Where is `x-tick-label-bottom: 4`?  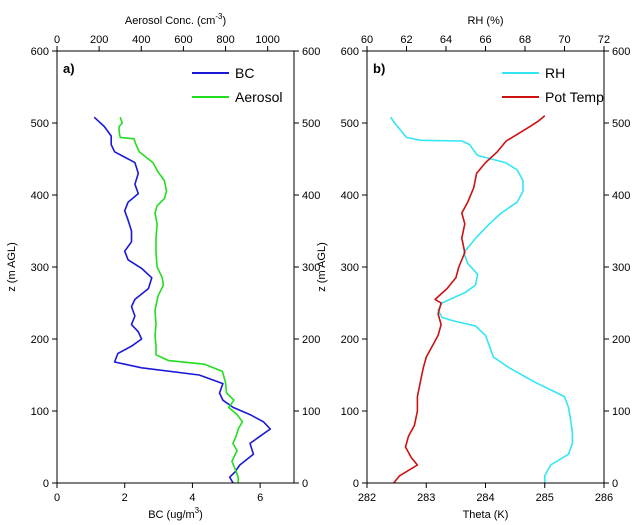
x-tick-label-bottom: 4 is located at coordinates (192, 498).